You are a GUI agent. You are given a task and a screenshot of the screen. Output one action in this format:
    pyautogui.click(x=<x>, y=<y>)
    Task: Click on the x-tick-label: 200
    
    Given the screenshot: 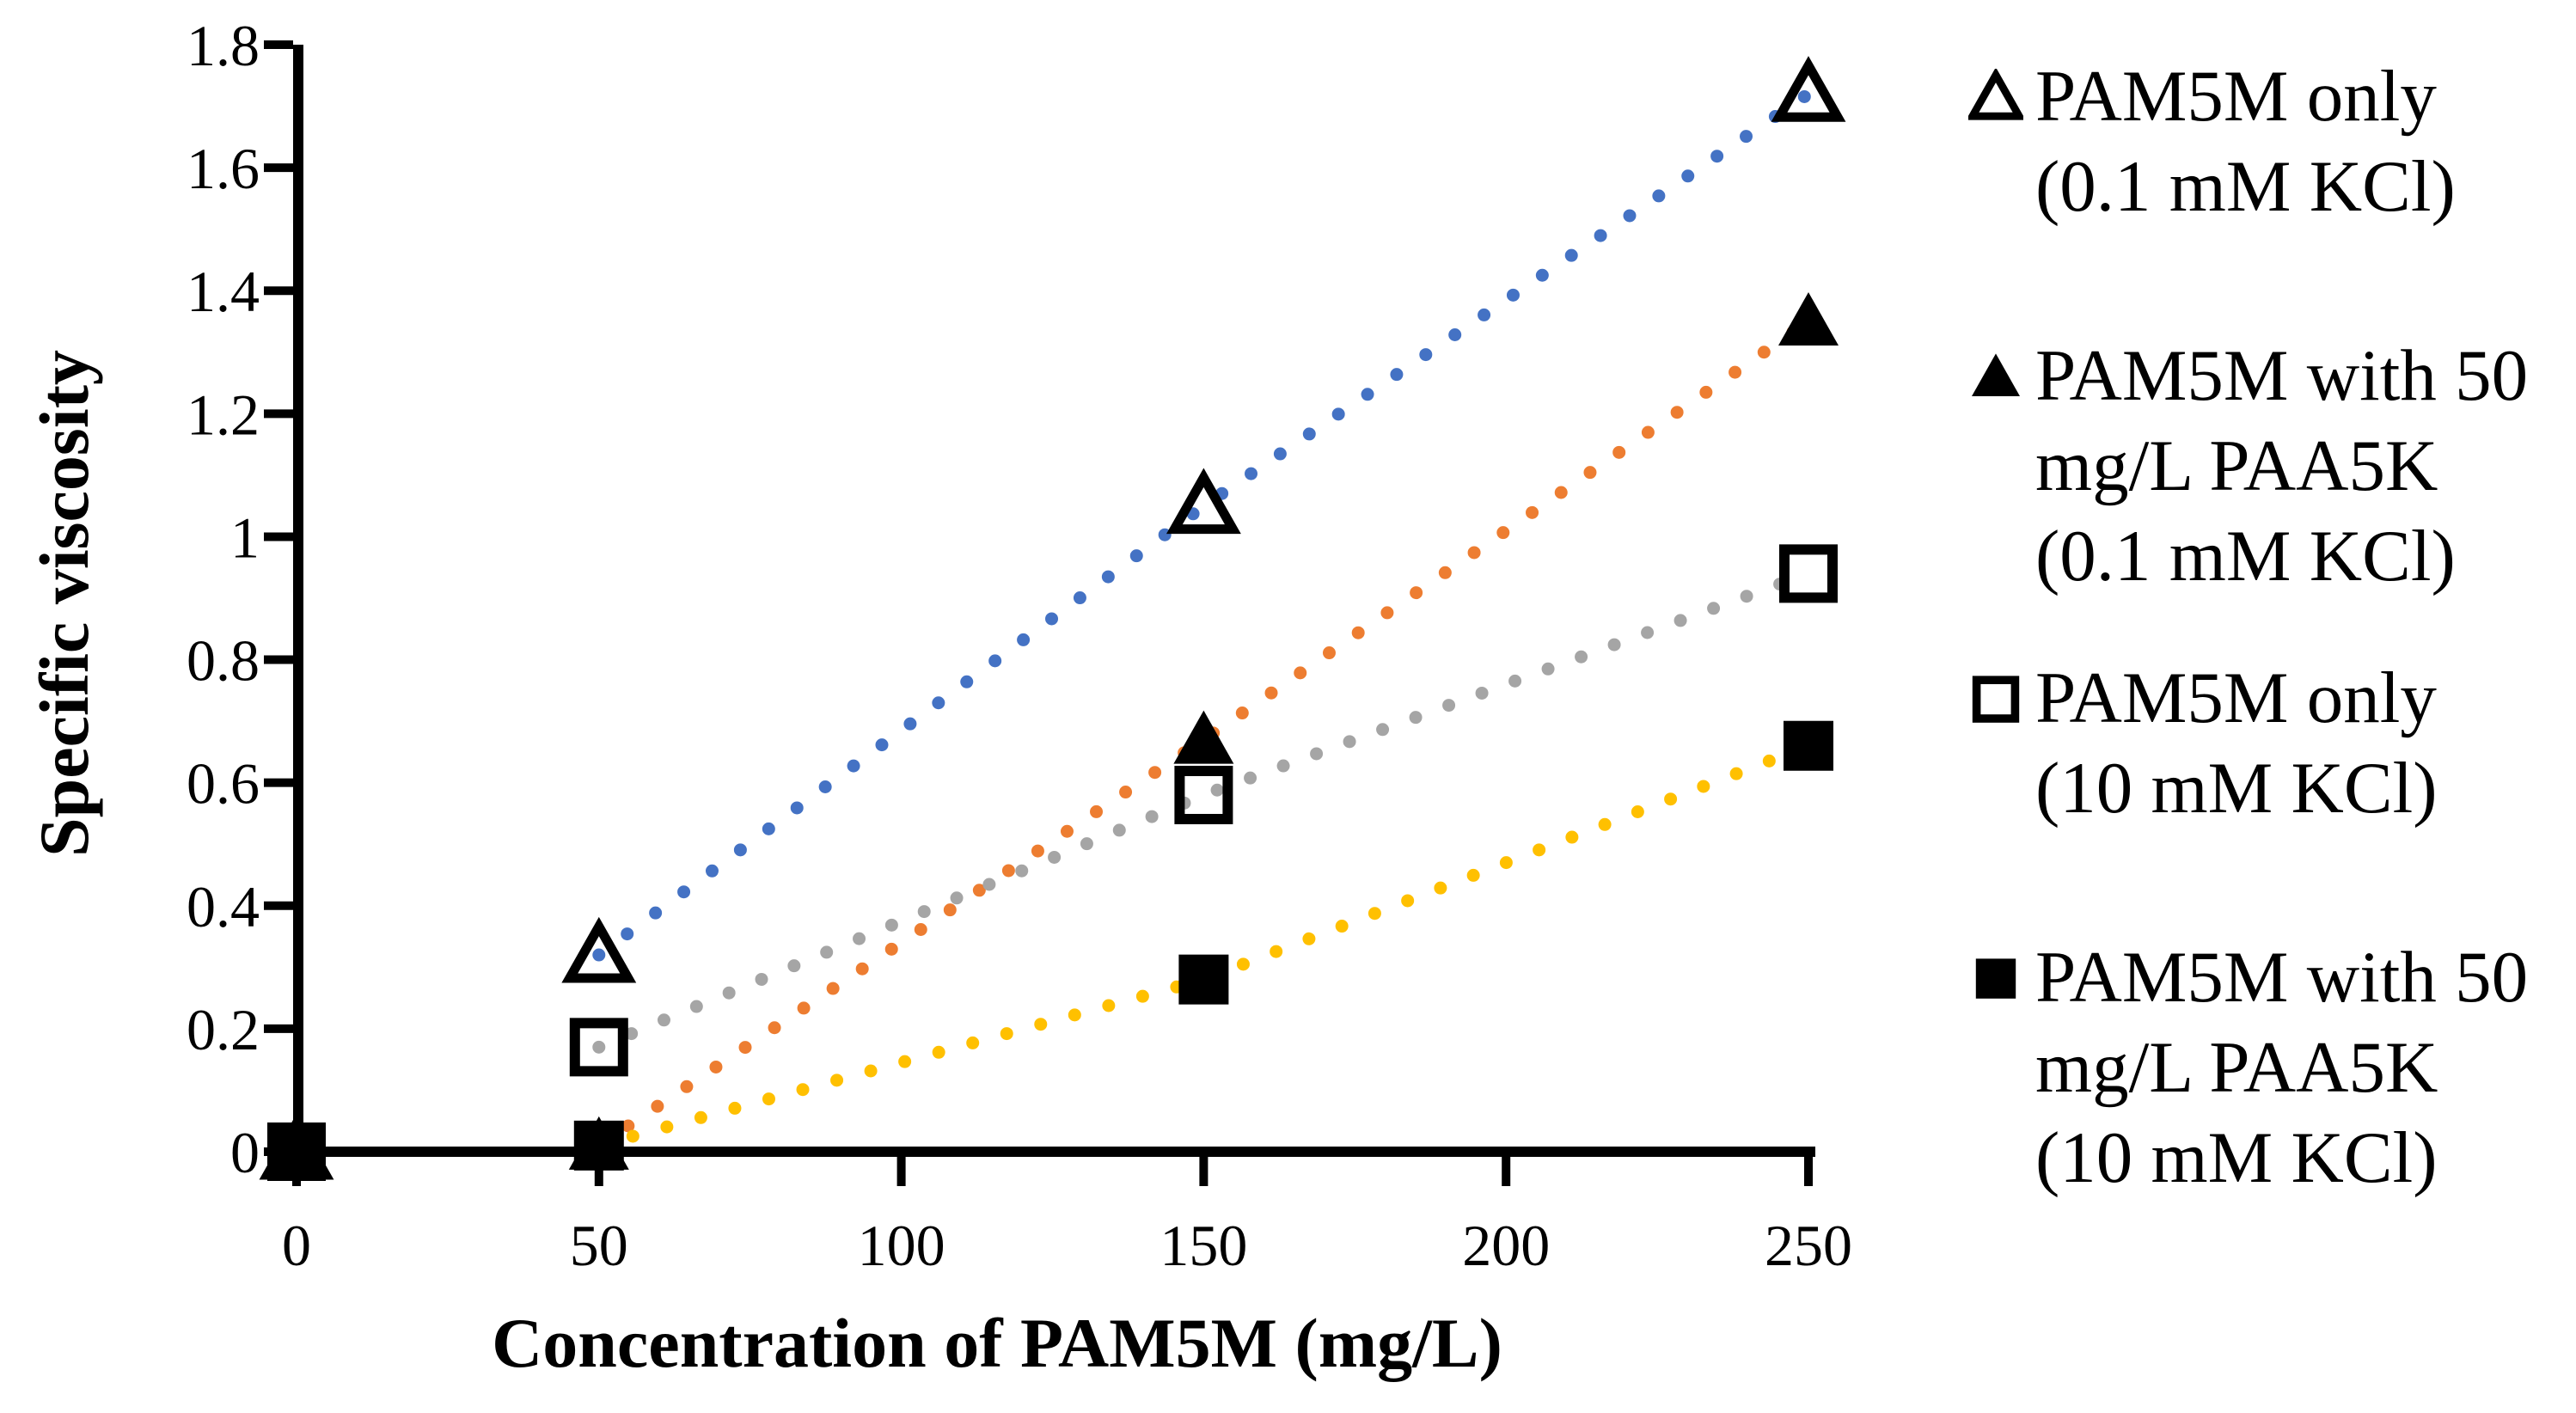 What is the action you would take?
    pyautogui.click(x=1506, y=1245)
    